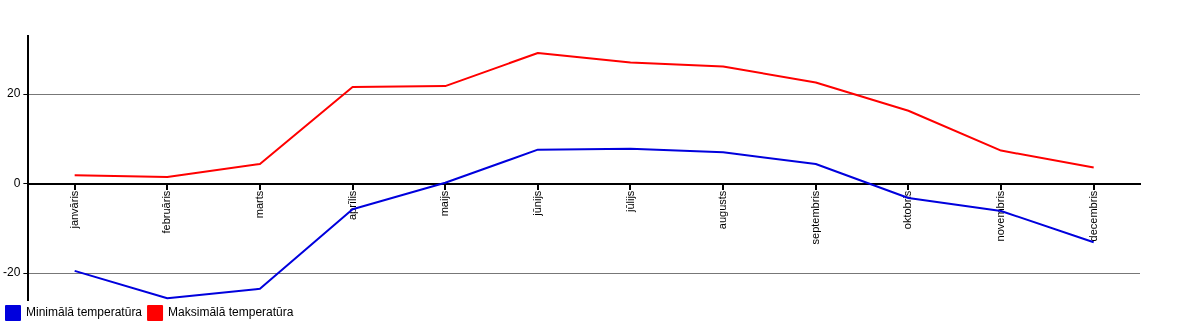 This screenshot has height=330, width=1200. I want to click on x-tick-label: decembris, so click(1092, 216).